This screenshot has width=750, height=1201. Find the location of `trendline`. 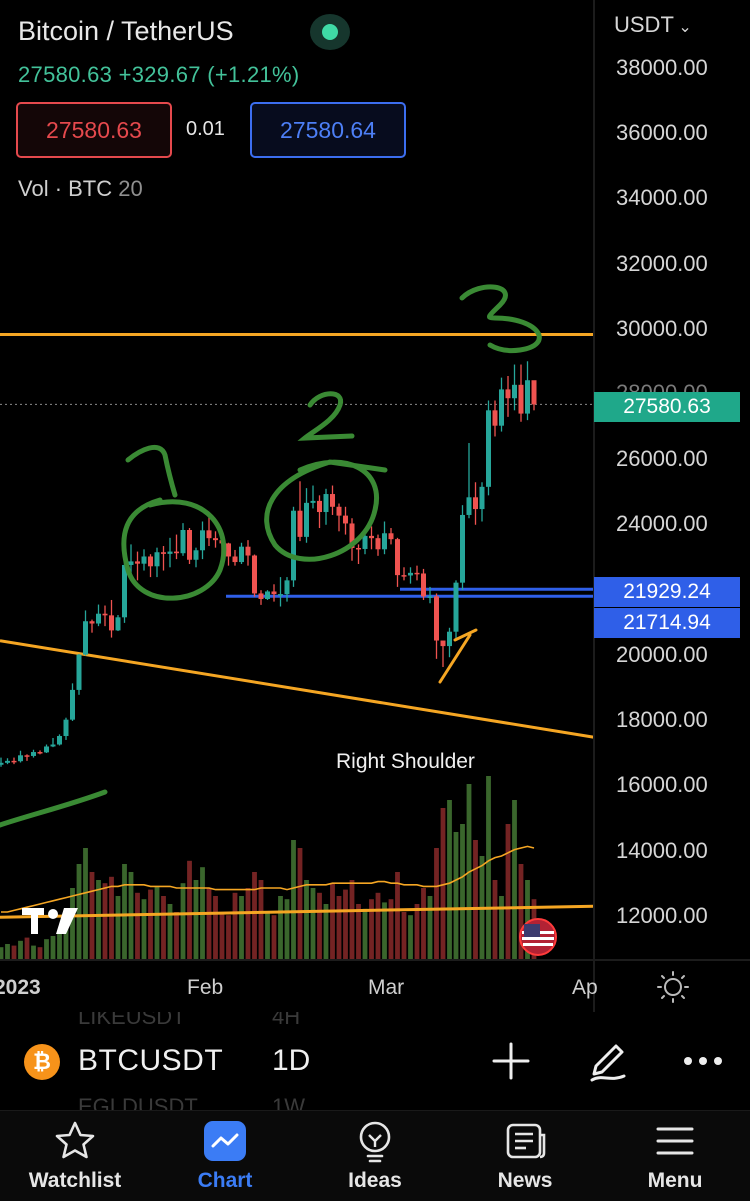

trendline is located at coordinates (297, 689).